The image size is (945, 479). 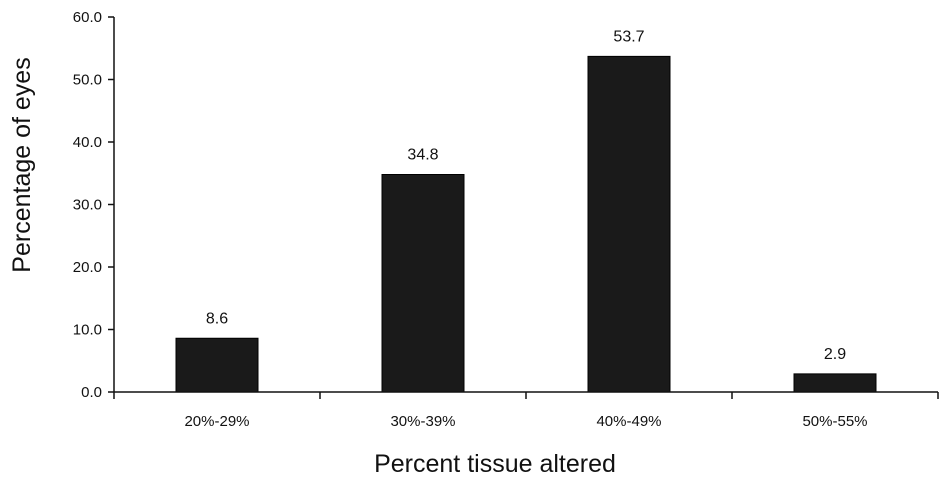 I want to click on x-tick-label: 30%-39%, so click(x=422, y=421).